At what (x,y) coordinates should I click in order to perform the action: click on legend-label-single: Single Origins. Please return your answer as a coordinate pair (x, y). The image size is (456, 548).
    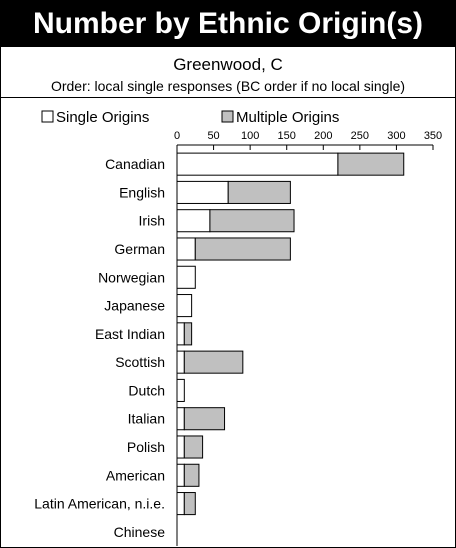
    Looking at the image, I should click on (102, 117).